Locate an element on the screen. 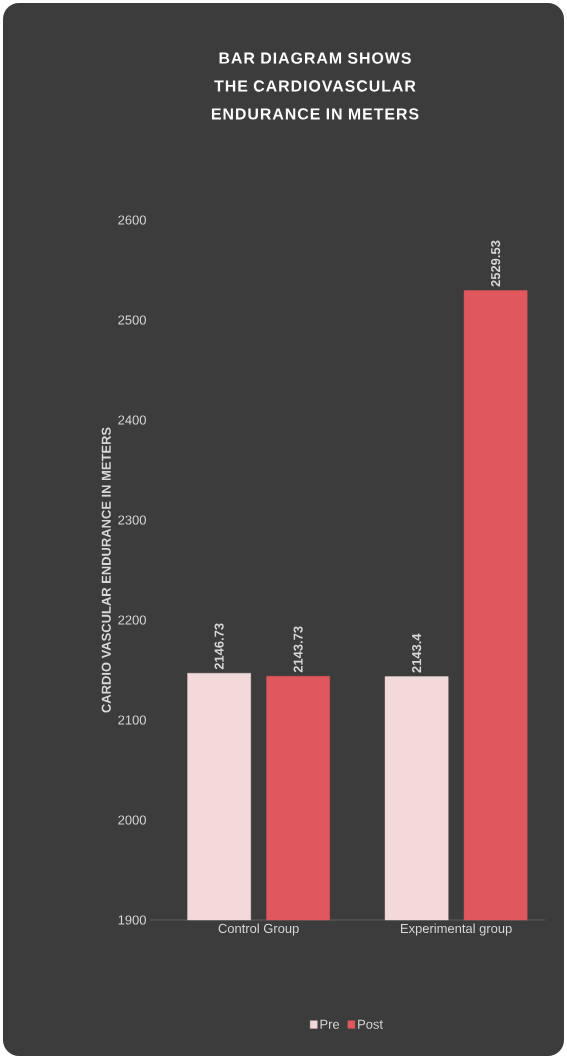 This screenshot has height=1059, width=567. y-tick-label: 2300 is located at coordinates (132, 520).